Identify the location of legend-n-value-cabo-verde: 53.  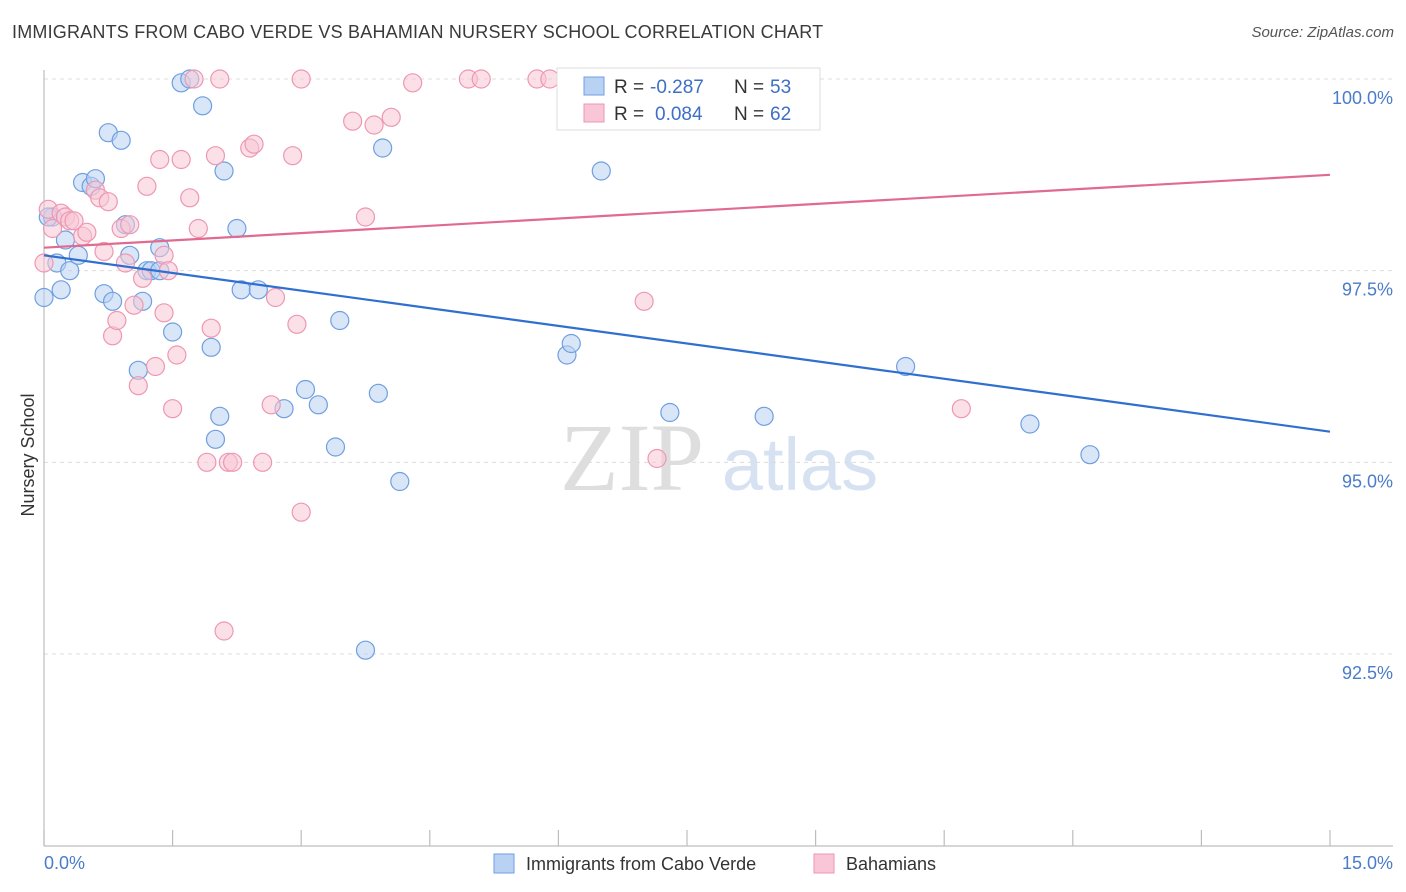
(780, 87).